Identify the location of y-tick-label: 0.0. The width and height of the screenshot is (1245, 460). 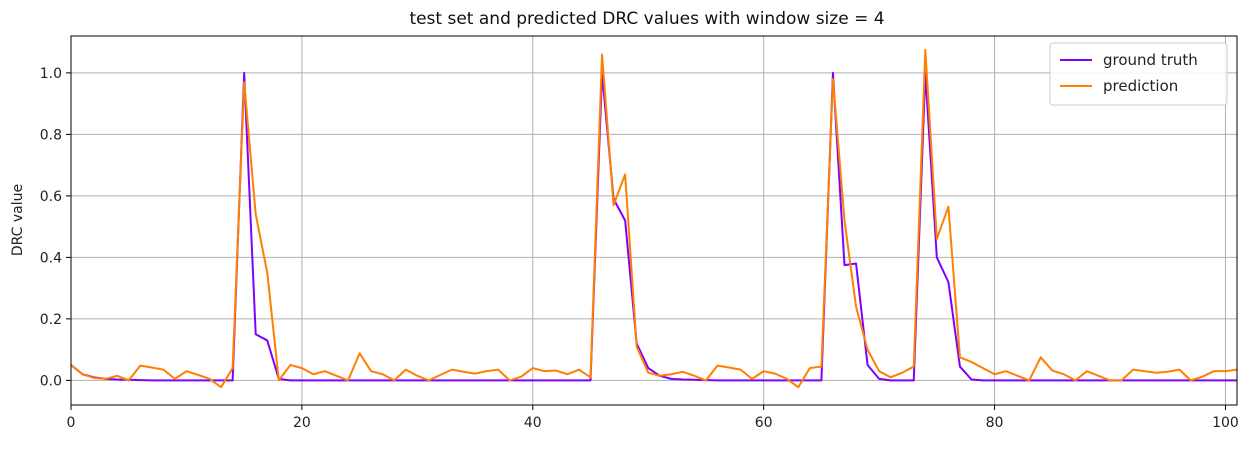
(51, 381).